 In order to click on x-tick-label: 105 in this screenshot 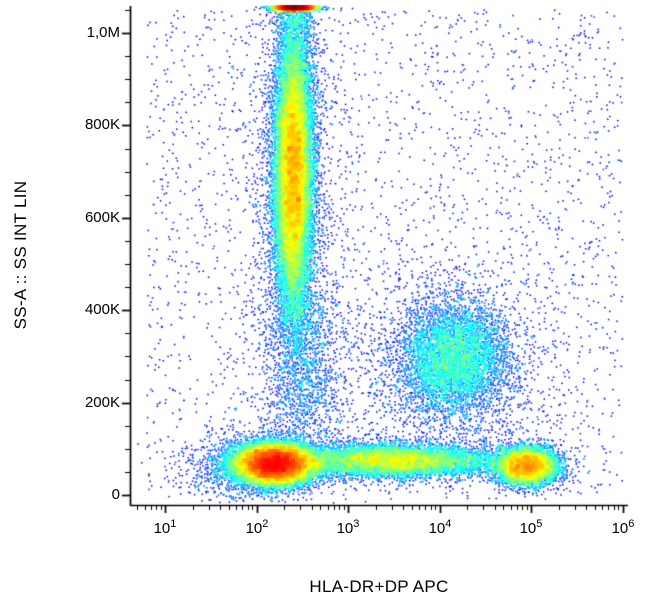, I will do `click(531, 526)`.